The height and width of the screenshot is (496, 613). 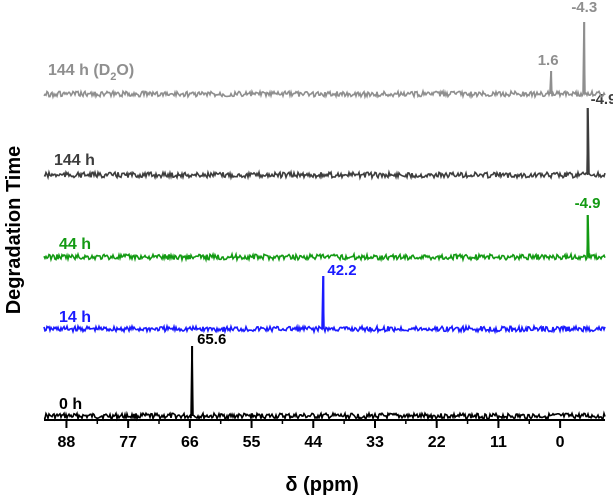 I want to click on series-label-sub: 2, so click(x=113, y=77).